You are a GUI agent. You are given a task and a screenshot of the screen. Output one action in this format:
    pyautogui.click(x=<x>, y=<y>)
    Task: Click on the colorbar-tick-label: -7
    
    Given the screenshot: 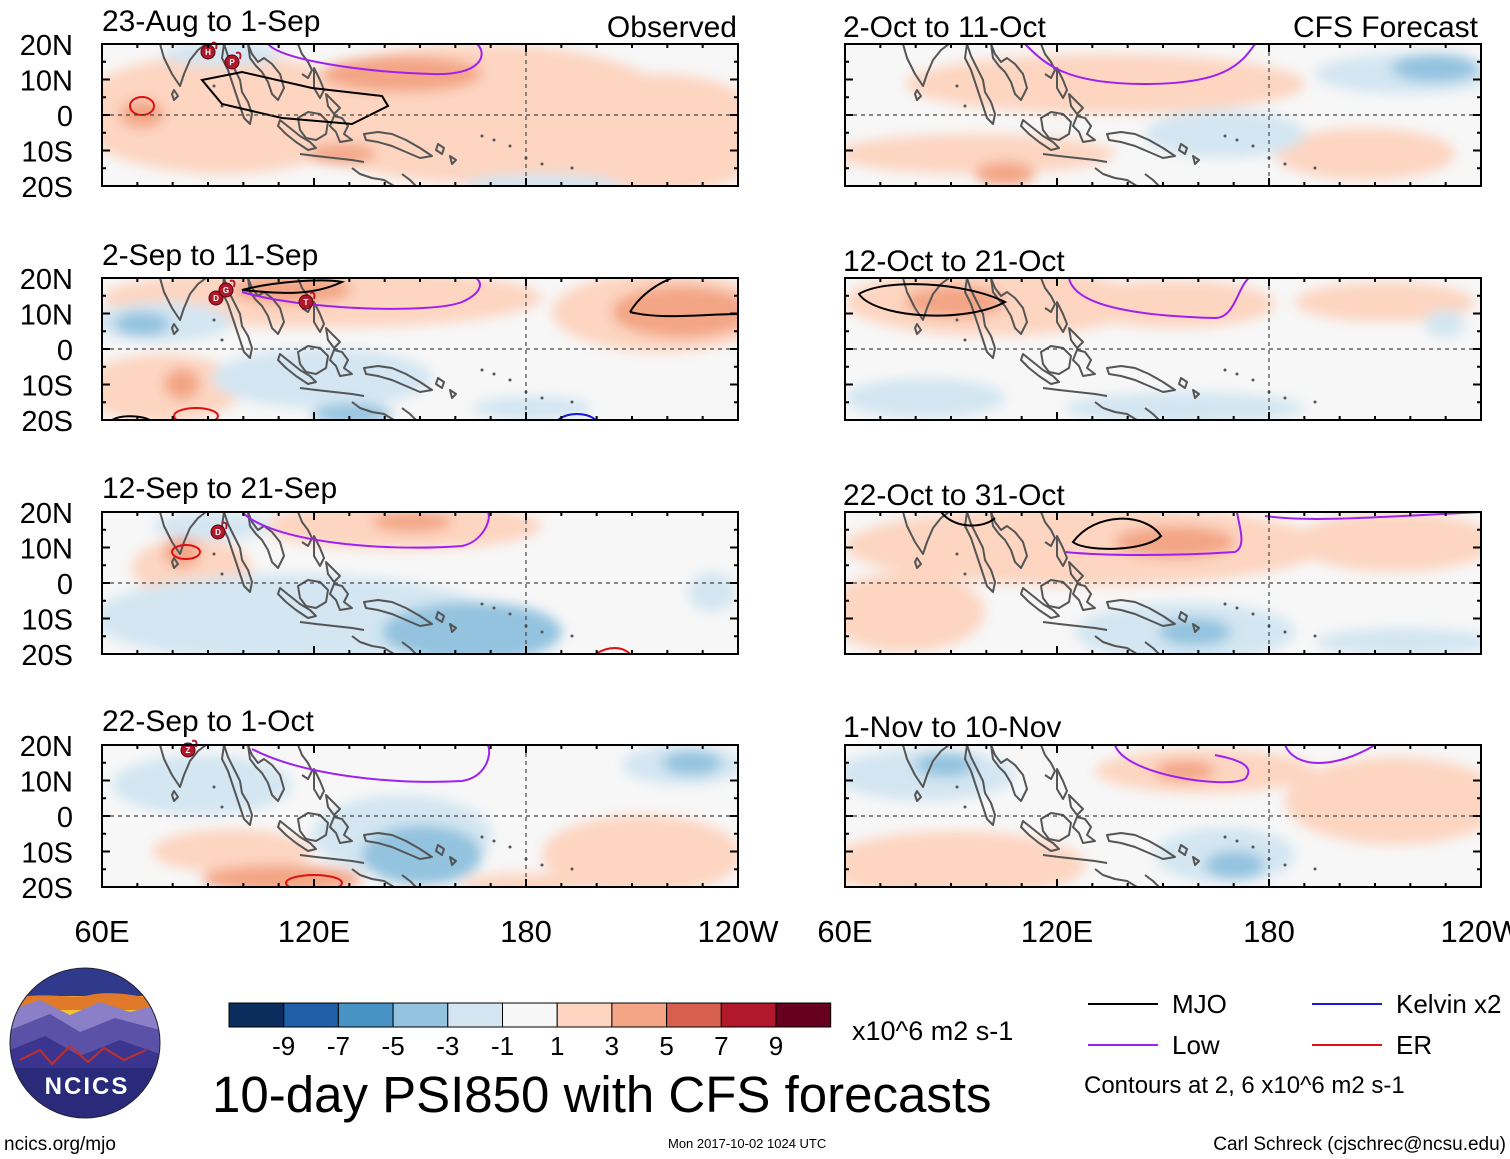 What is the action you would take?
    pyautogui.click(x=338, y=1046)
    